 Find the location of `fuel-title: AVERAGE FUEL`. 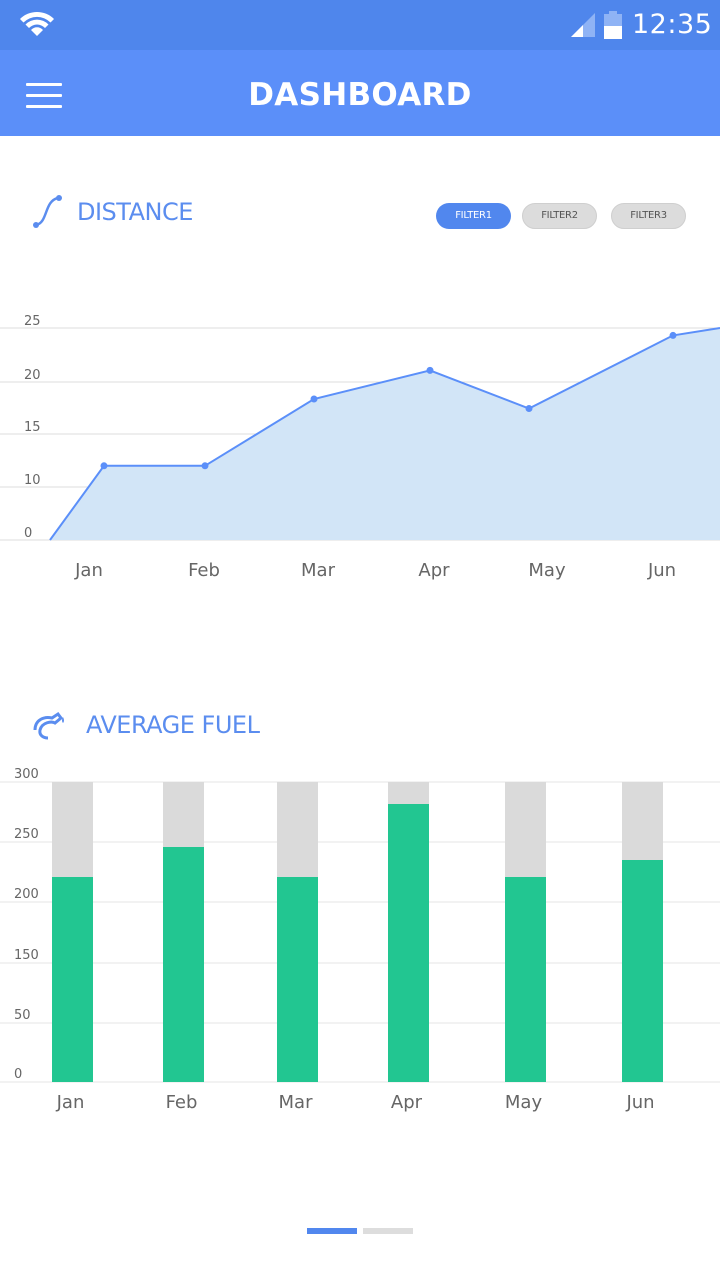

fuel-title: AVERAGE FUEL is located at coordinates (173, 725).